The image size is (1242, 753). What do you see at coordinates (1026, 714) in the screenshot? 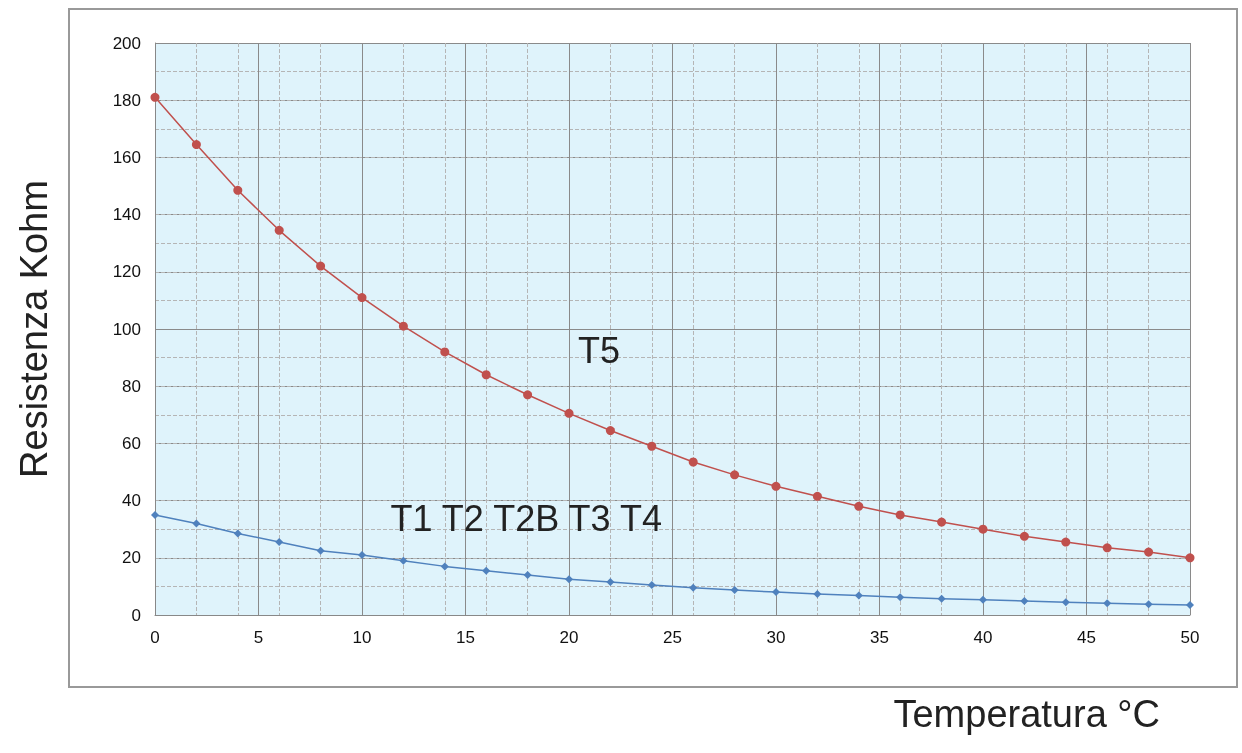
I see `x-axis-title: Temperatura °C` at bounding box center [1026, 714].